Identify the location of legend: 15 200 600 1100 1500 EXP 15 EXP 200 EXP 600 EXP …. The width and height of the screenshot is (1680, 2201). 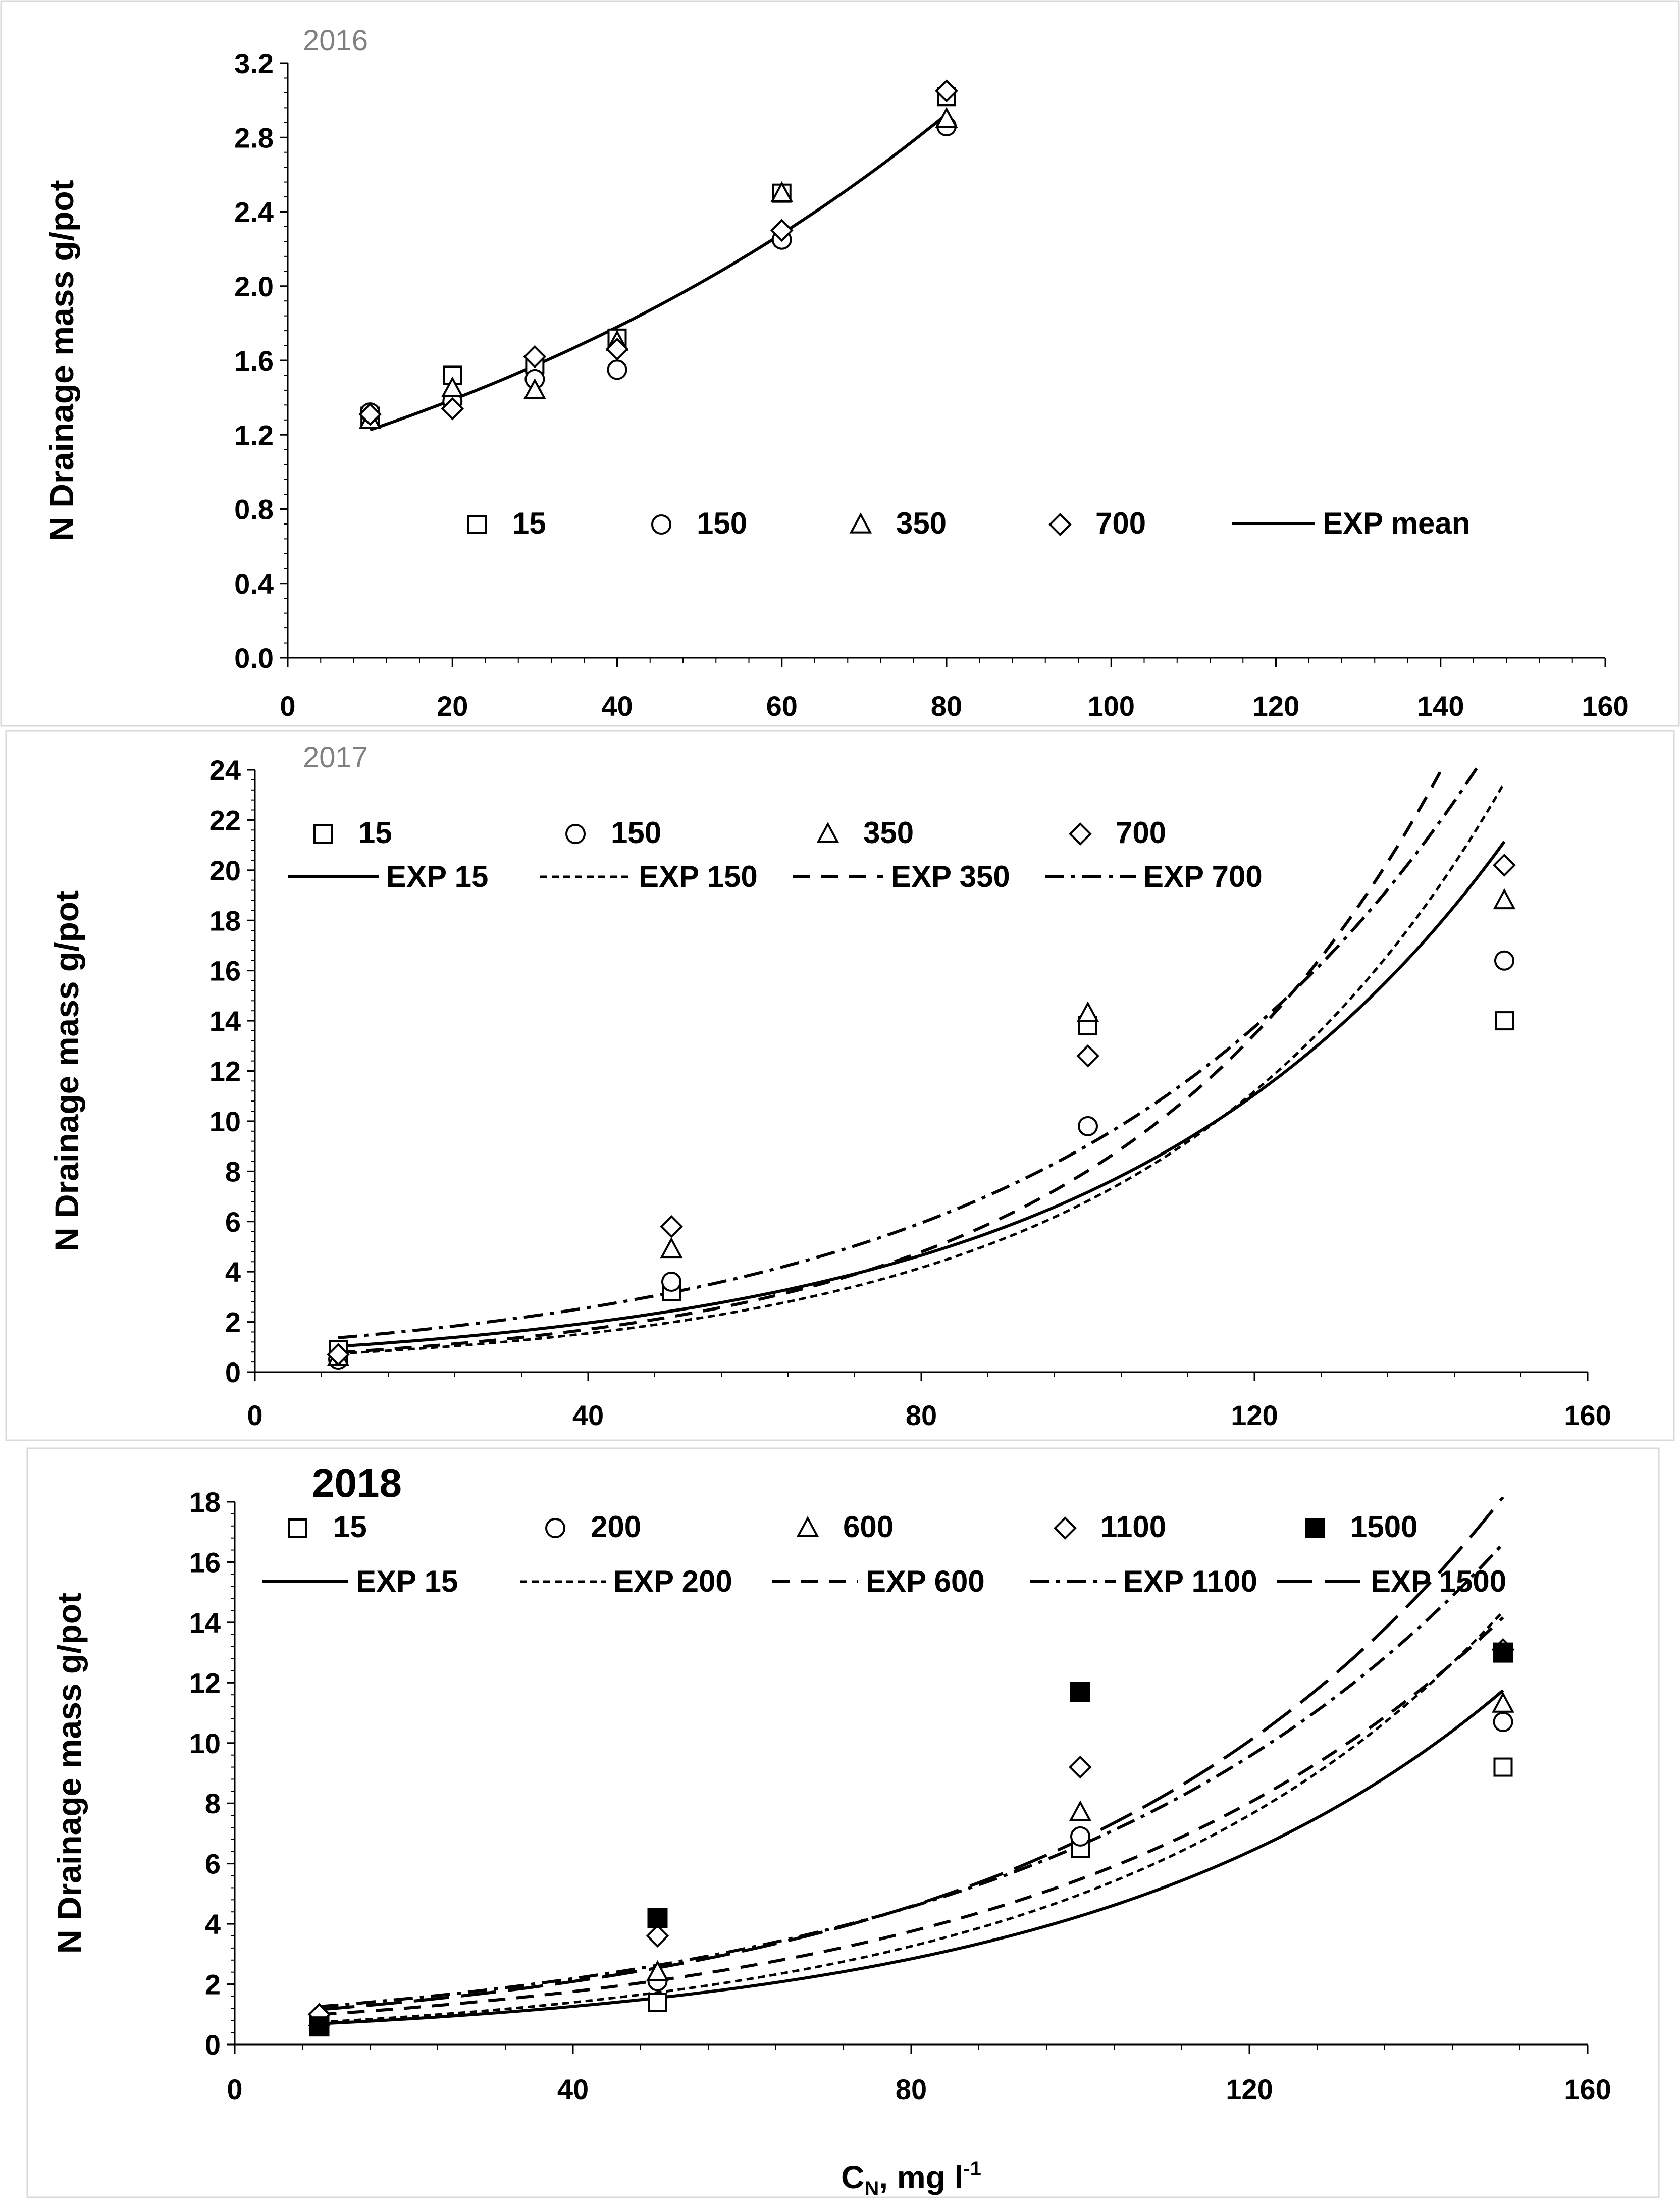
(884, 1554).